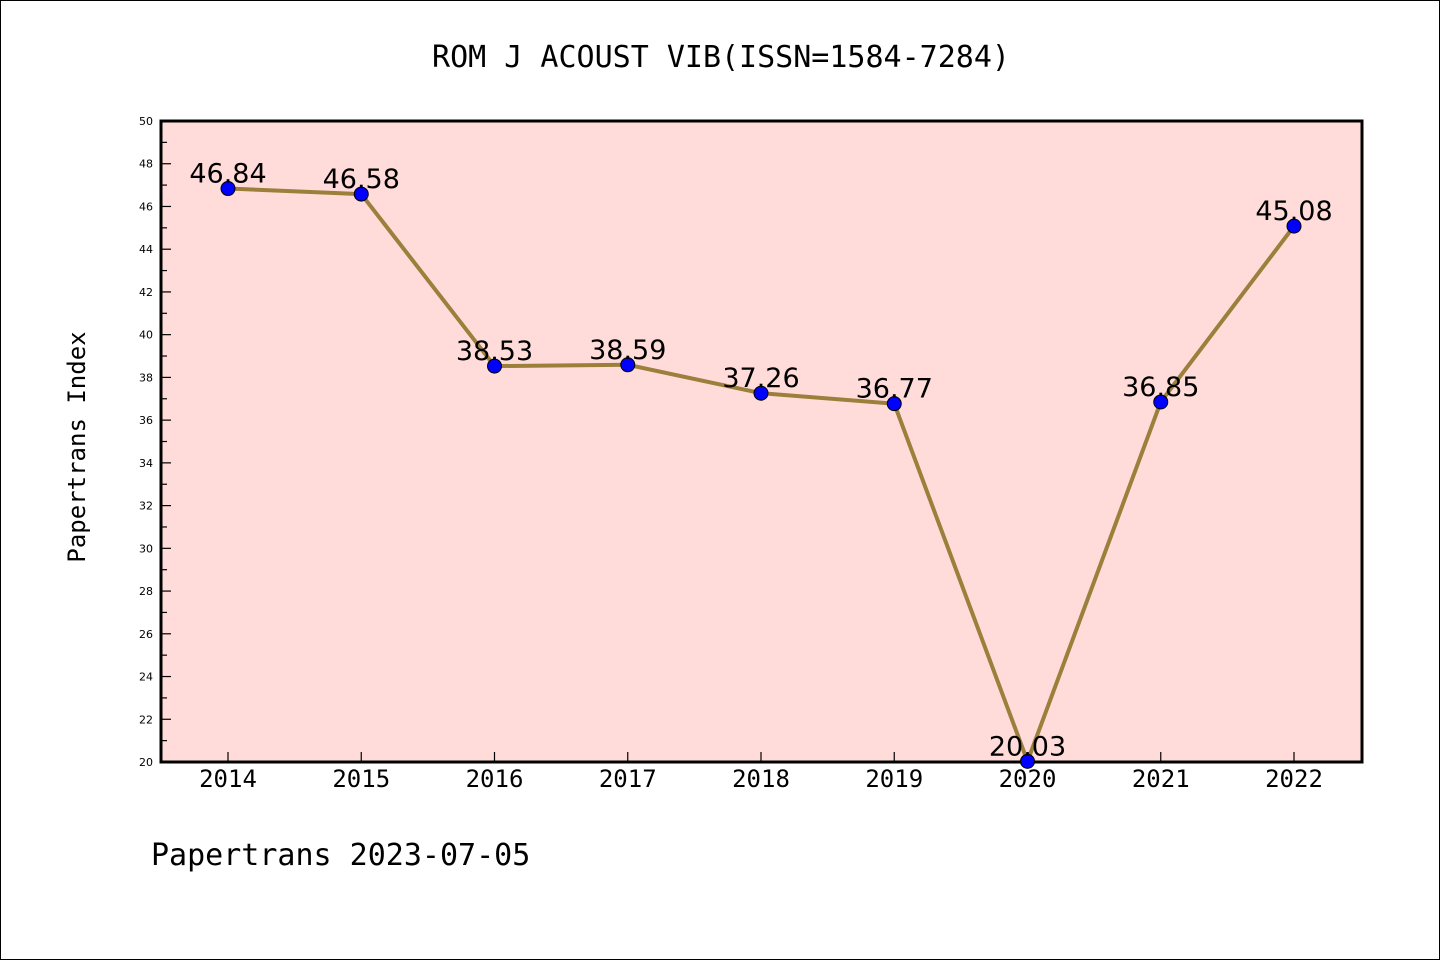 The image size is (1440, 960). Describe the element at coordinates (155, 442) in the screenshot. I see `y-axis: 20 22 24 26 28 30 32 34 36 38 40 42 44 46 48 50` at that location.